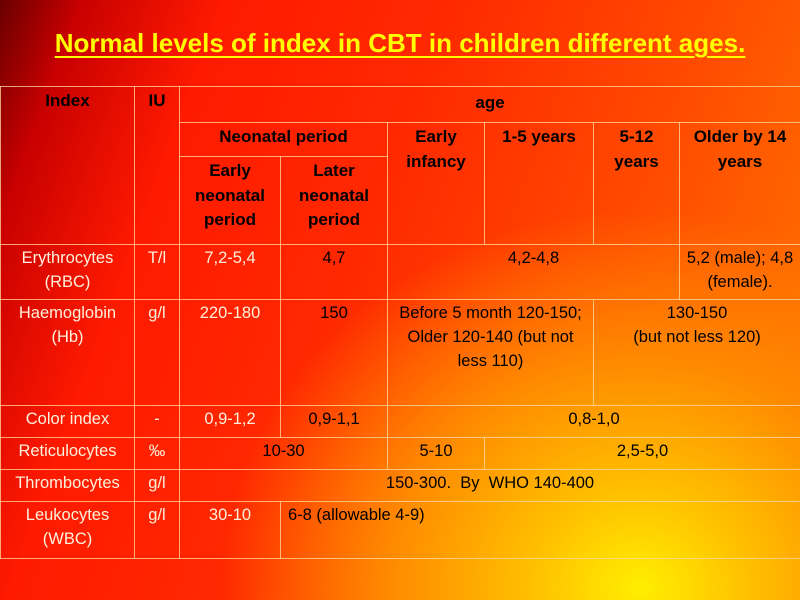 This screenshot has height=600, width=800. What do you see at coordinates (283, 453) in the screenshot?
I see `neonatal-value: 10-30` at bounding box center [283, 453].